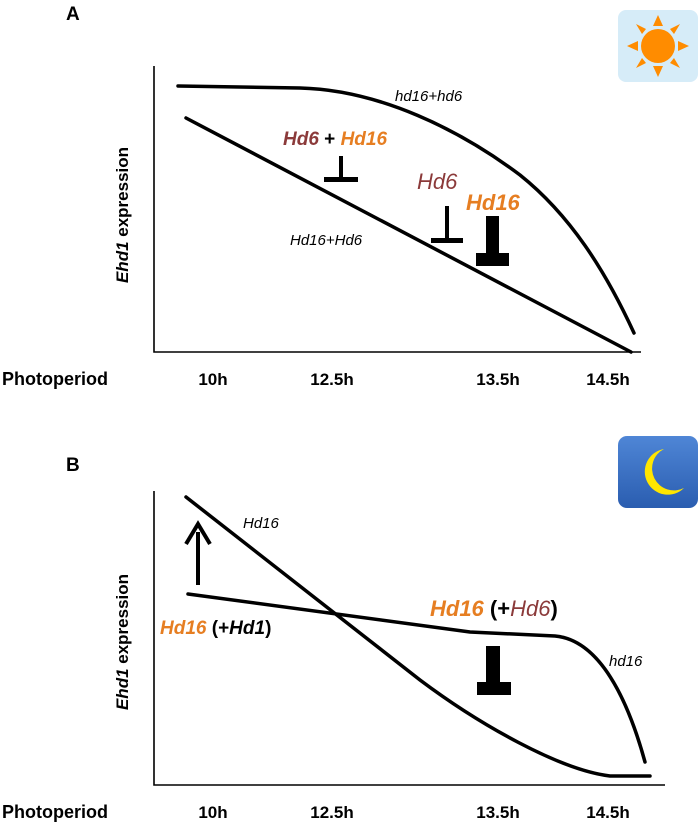 The width and height of the screenshot is (700, 826). Describe the element at coordinates (341, 169) in the screenshot. I see `panel-a-combo-inhibition-icon` at that location.